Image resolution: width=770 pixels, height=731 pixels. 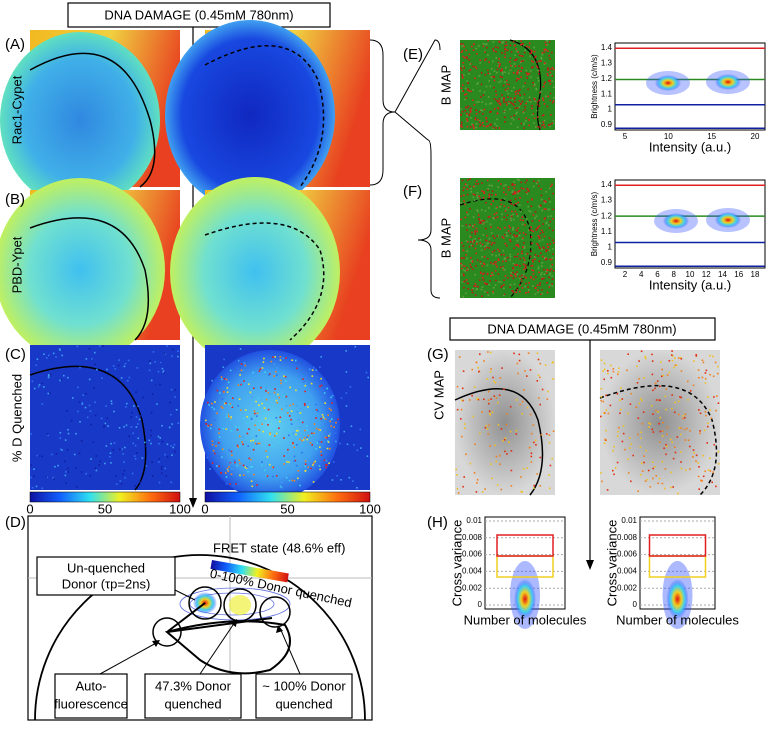 What do you see at coordinates (105, 497) in the screenshot?
I see `colorbar` at bounding box center [105, 497].